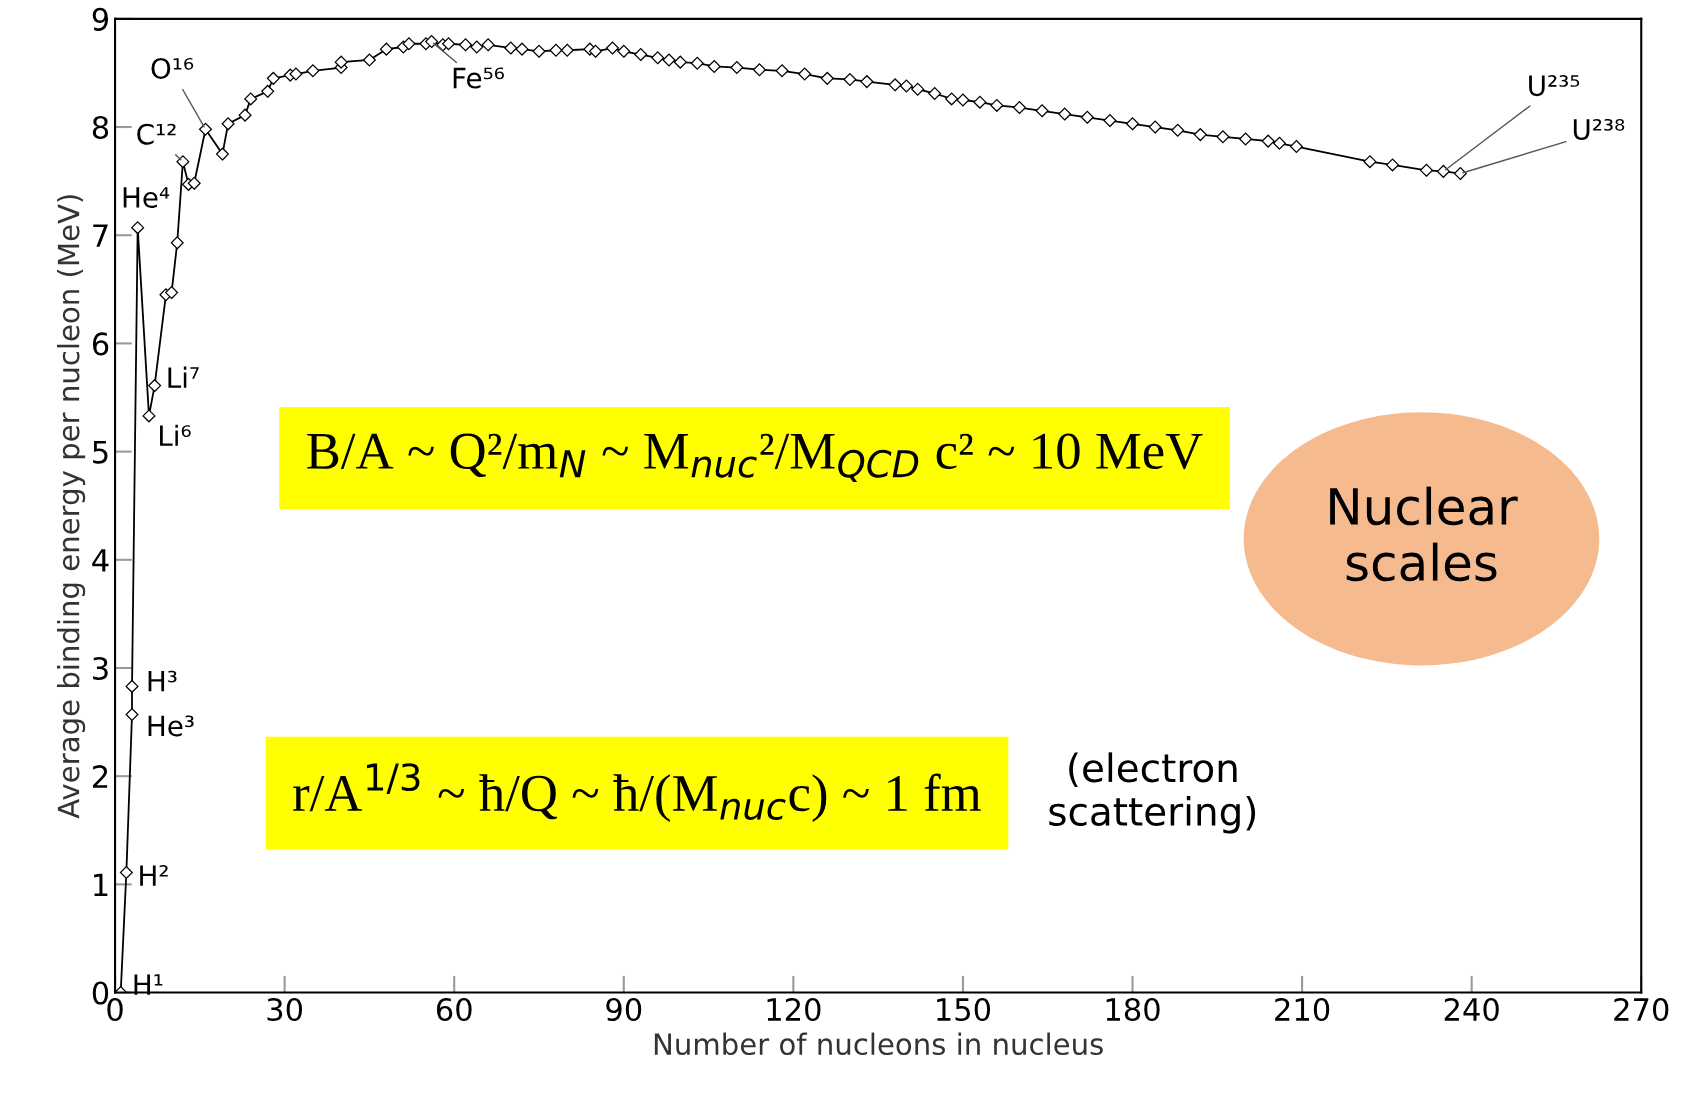  Describe the element at coordinates (100, 127) in the screenshot. I see `y-tick-label: 8` at that location.